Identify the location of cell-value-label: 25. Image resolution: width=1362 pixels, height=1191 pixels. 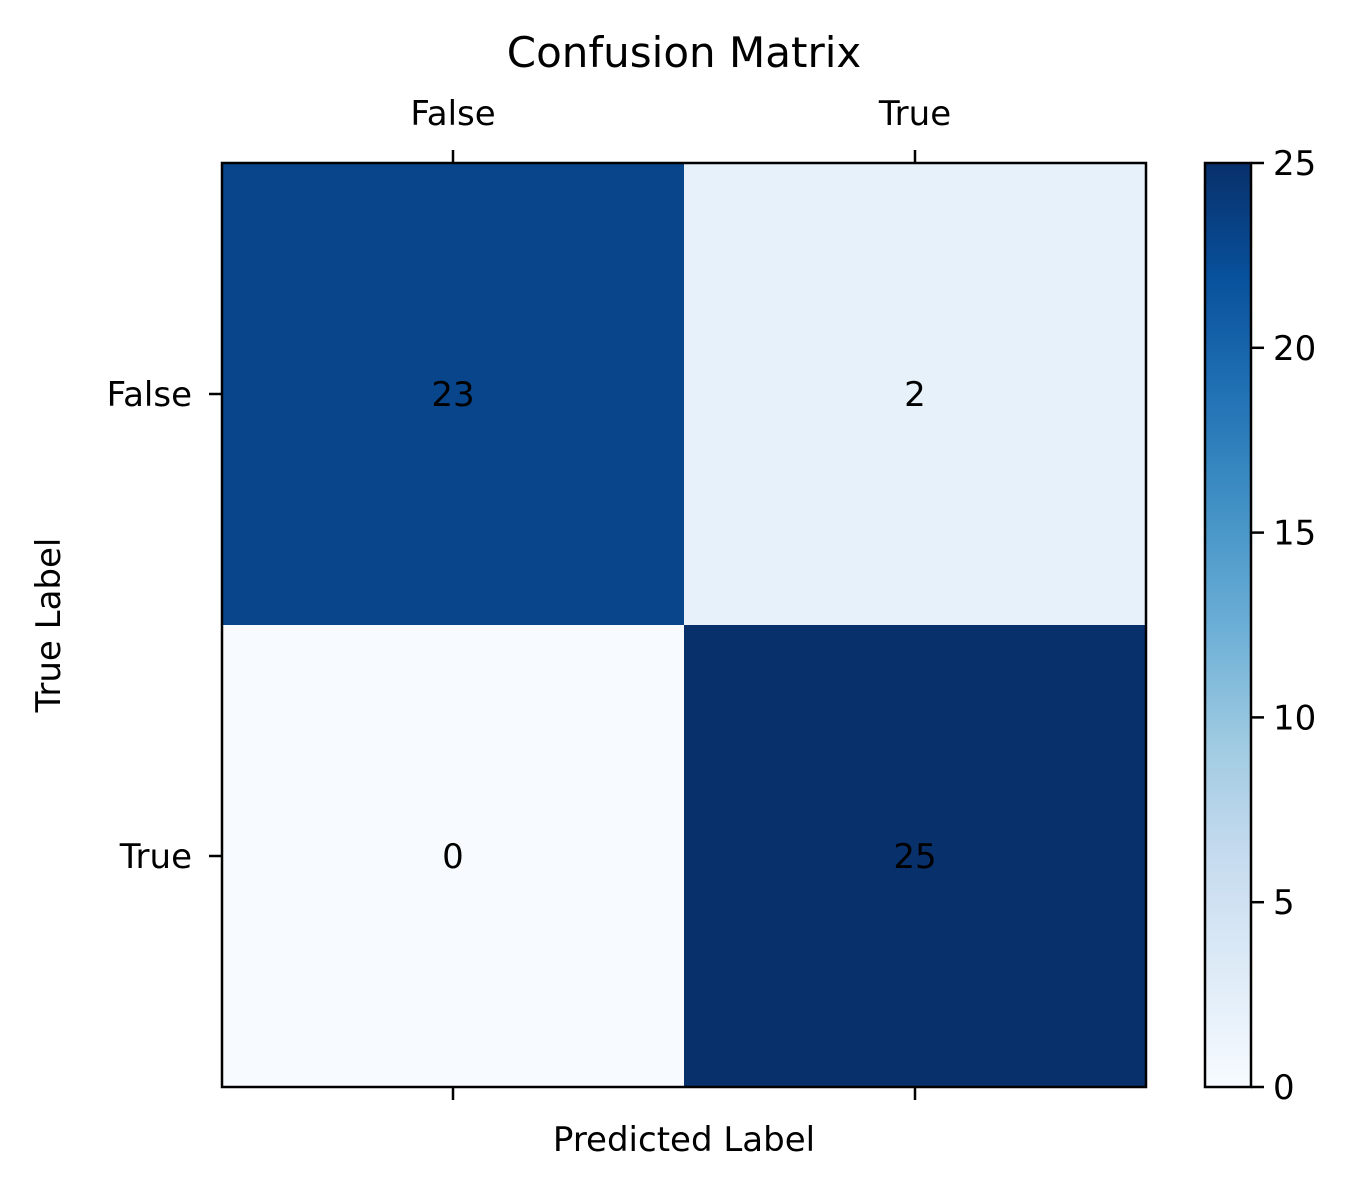
(914, 857).